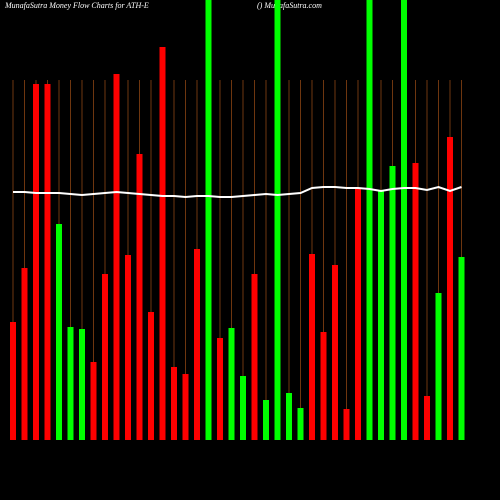 The height and width of the screenshot is (500, 500). Describe the element at coordinates (76, 5) in the screenshot. I see `chart-title: MunafaSutra Money Flow Charts for ATH-E` at that location.